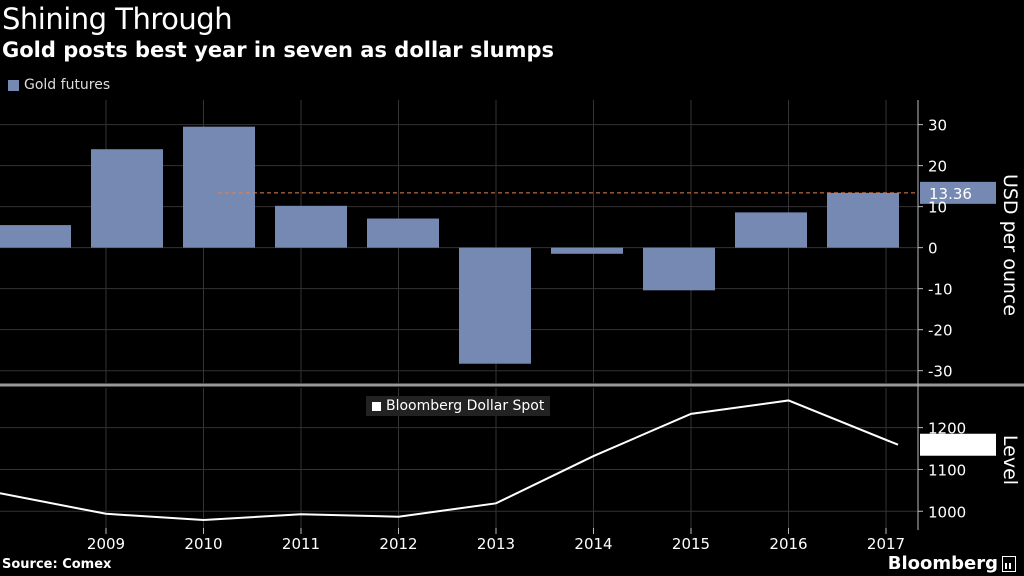 The width and height of the screenshot is (1024, 576). I want to click on y-tick-label: 1000, so click(947, 512).